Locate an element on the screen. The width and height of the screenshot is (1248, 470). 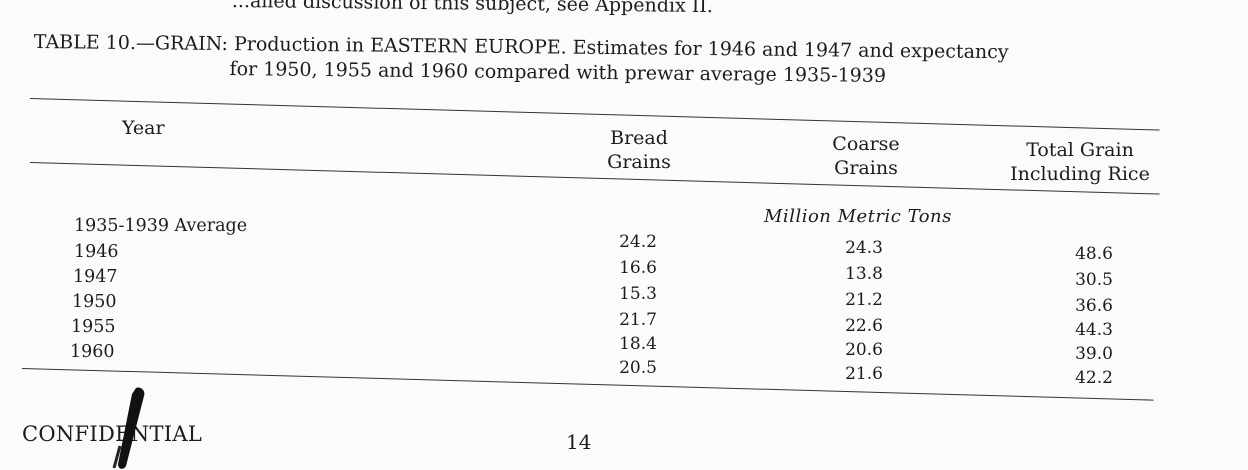
classification-marking: CONFIDENTIAL is located at coordinates (112, 434).